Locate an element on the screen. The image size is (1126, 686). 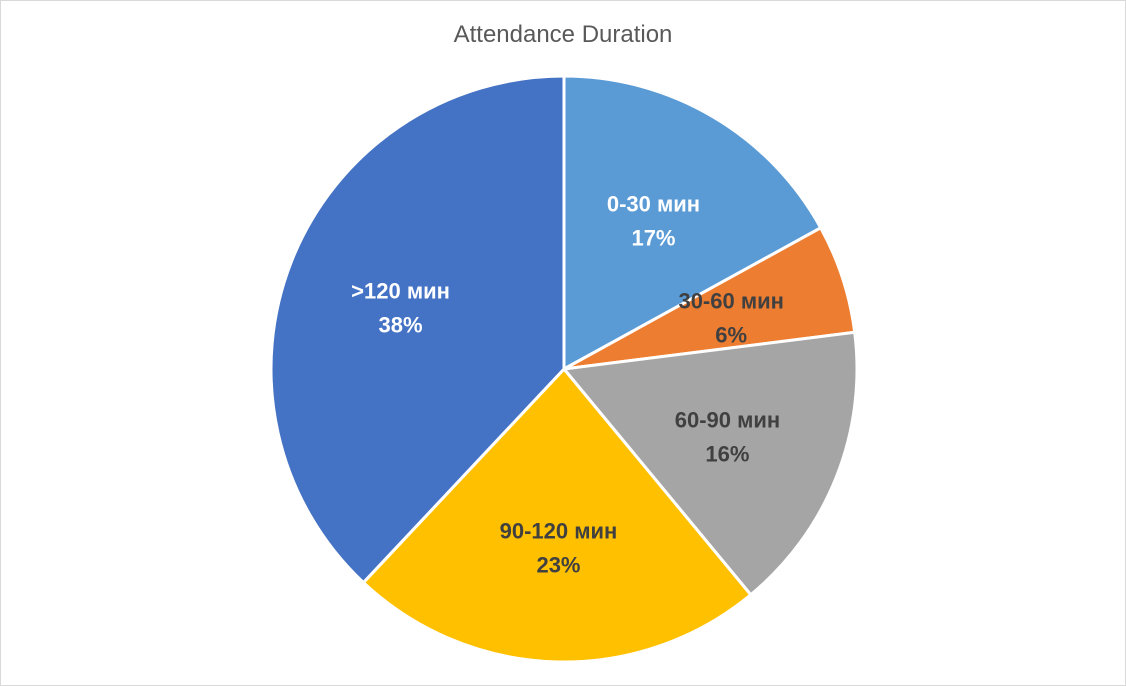
slice-category-label: 60-90 мин is located at coordinates (727, 420).